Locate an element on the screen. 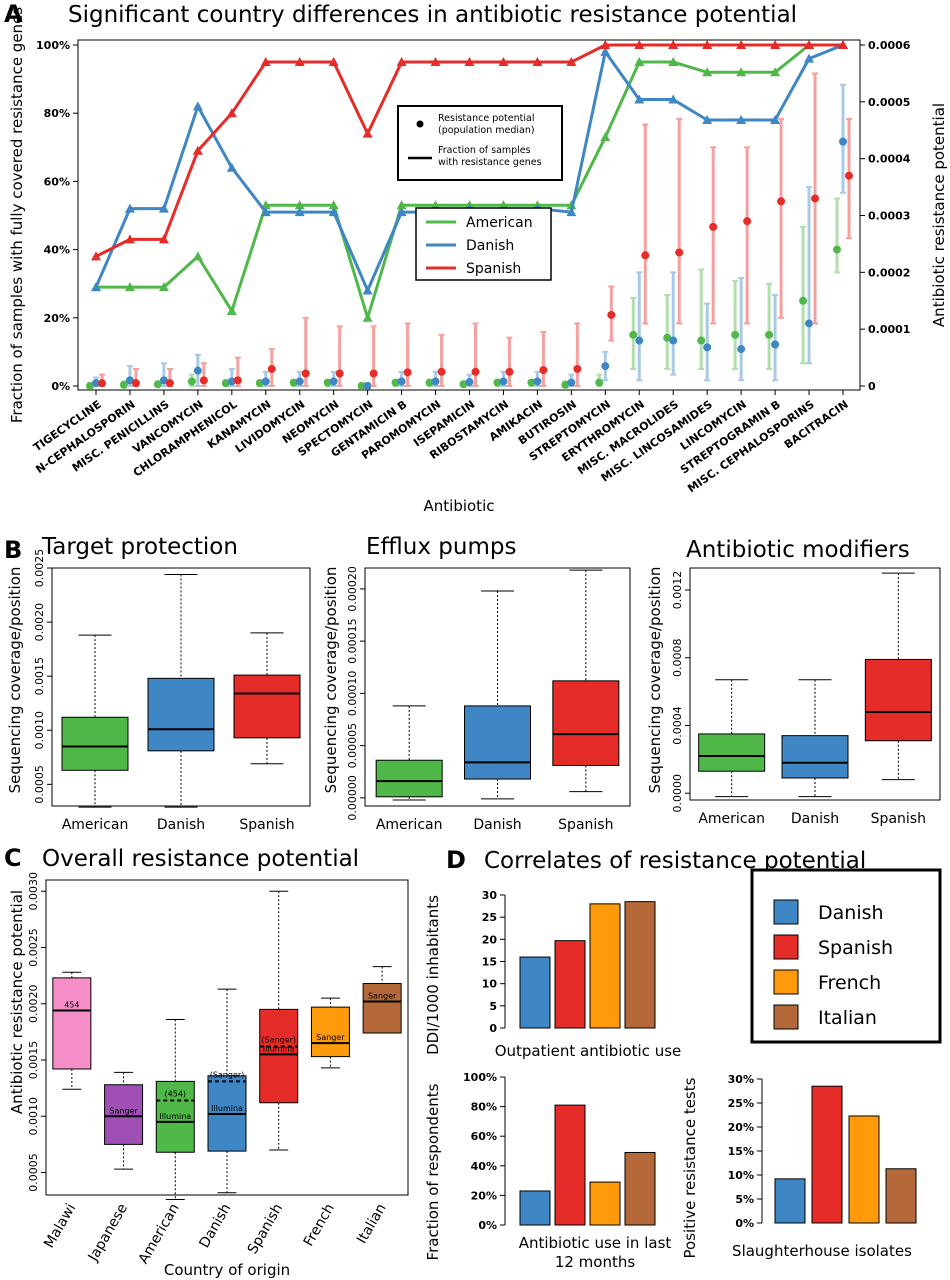  panel-d1-ytick-label: 30 is located at coordinates (490, 895).